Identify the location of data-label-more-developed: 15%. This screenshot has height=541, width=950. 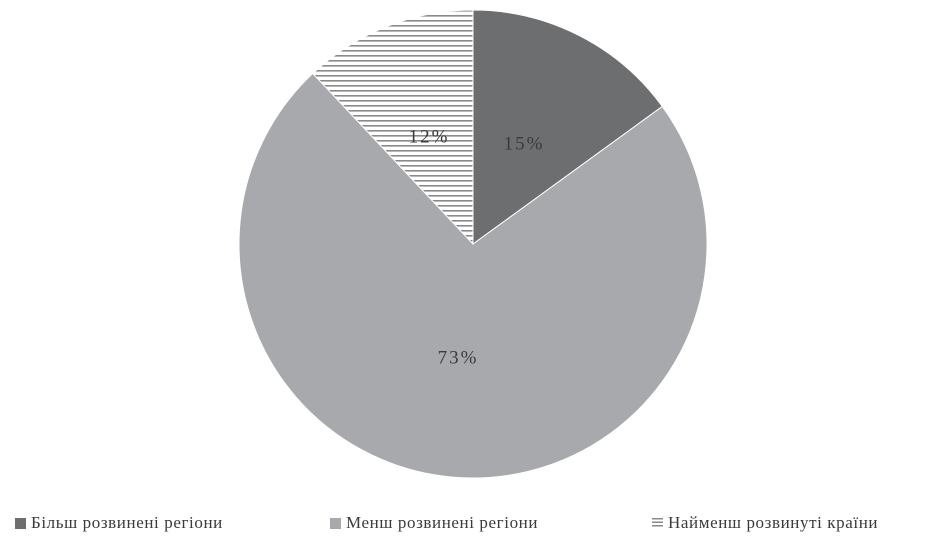
(524, 143).